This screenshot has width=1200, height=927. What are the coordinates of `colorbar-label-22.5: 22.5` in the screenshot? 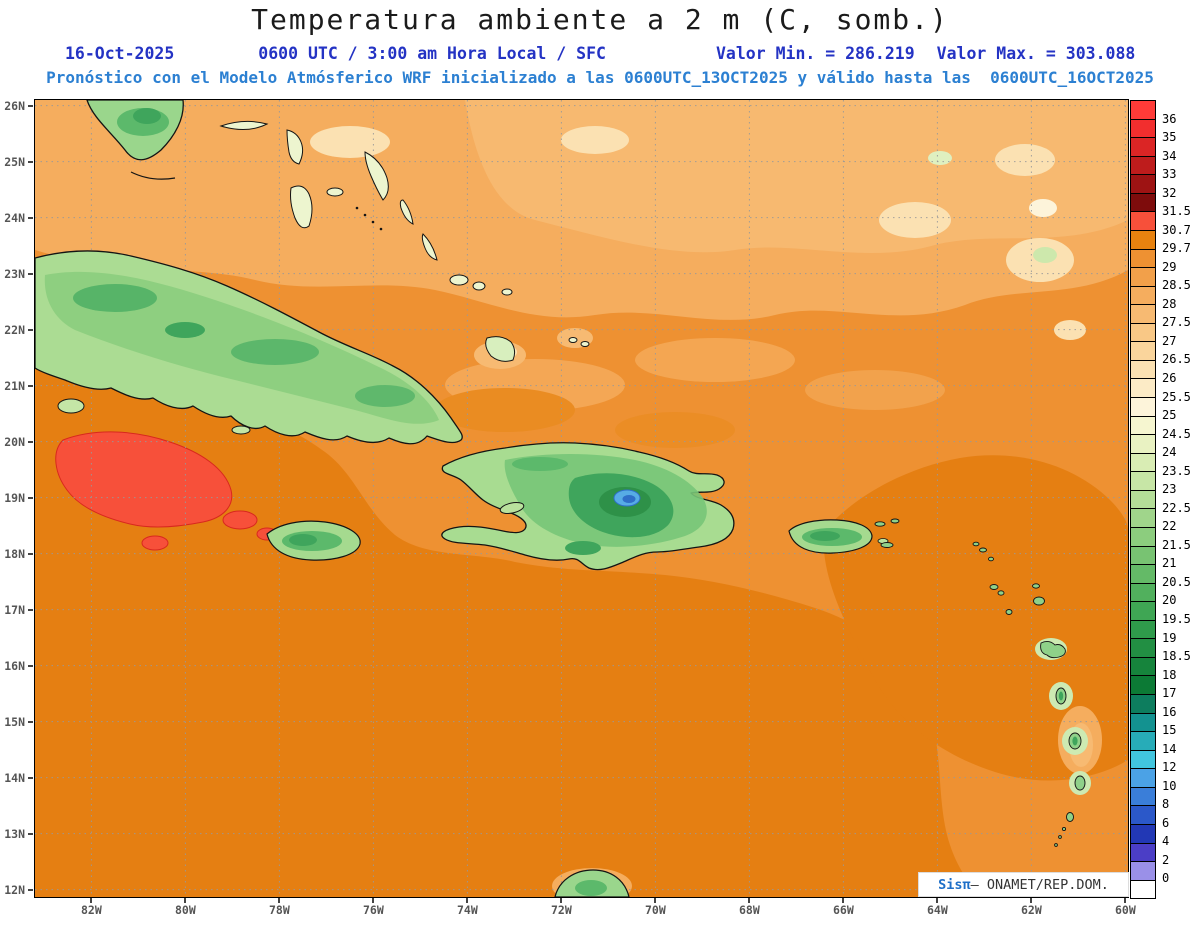 It's located at (1176, 507).